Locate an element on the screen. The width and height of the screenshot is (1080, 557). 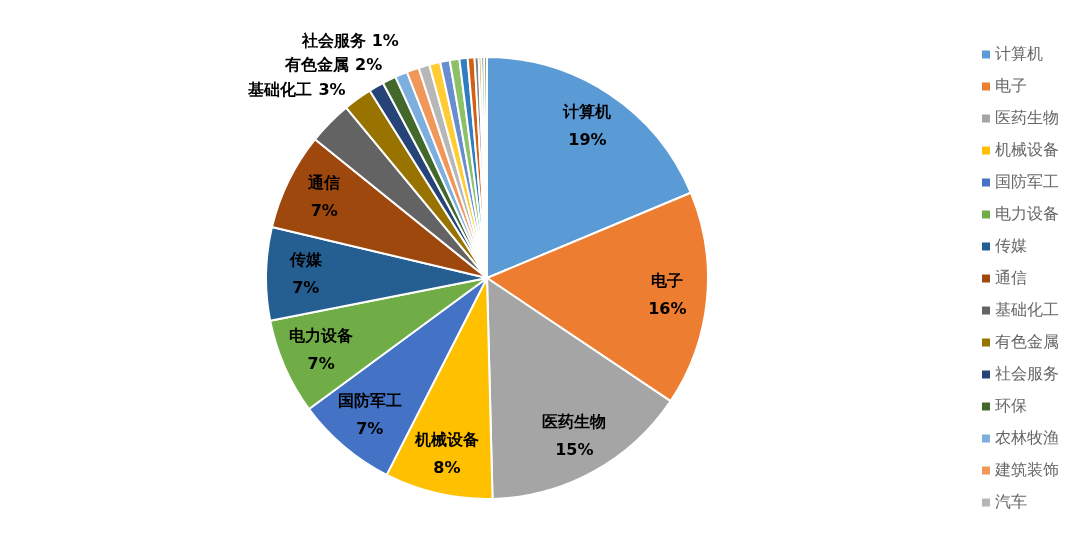
legend-label: 建筑装饰 is located at coordinates (1026, 469).